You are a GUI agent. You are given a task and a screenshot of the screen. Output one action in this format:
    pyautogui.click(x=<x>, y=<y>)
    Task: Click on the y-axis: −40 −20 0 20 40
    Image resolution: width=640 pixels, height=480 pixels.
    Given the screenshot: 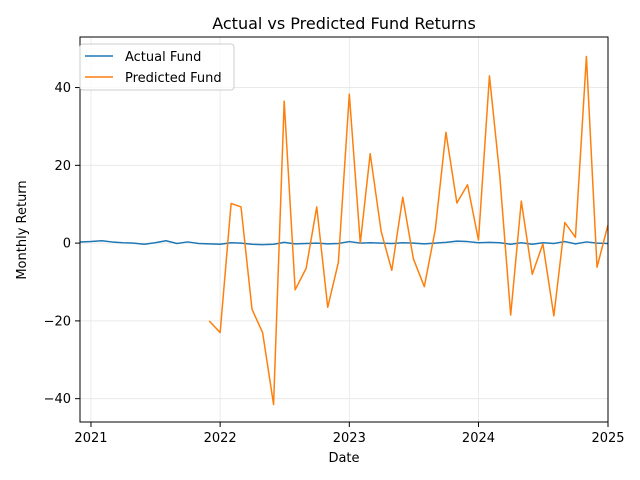 What is the action you would take?
    pyautogui.click(x=62, y=244)
    